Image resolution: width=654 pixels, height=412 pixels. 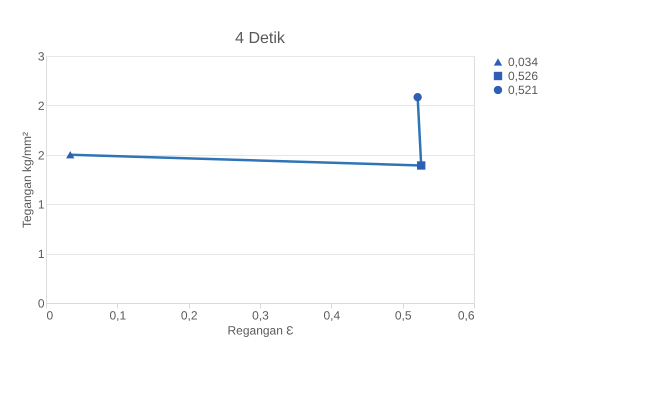 I want to click on chart-title: 4 Detik, so click(x=260, y=38).